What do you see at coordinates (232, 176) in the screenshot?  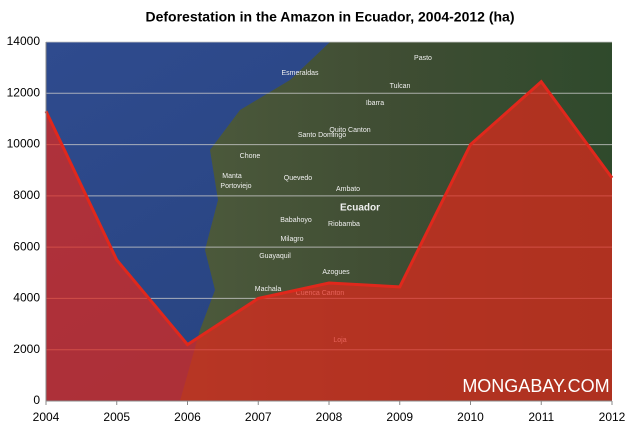 I see `map-label: Manta` at bounding box center [232, 176].